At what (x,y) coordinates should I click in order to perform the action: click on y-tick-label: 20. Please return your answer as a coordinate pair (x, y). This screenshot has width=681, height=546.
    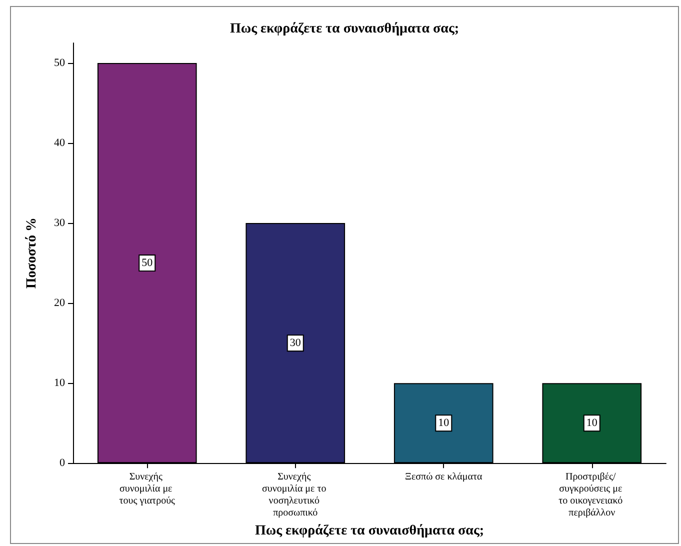
    Looking at the image, I should click on (60, 303).